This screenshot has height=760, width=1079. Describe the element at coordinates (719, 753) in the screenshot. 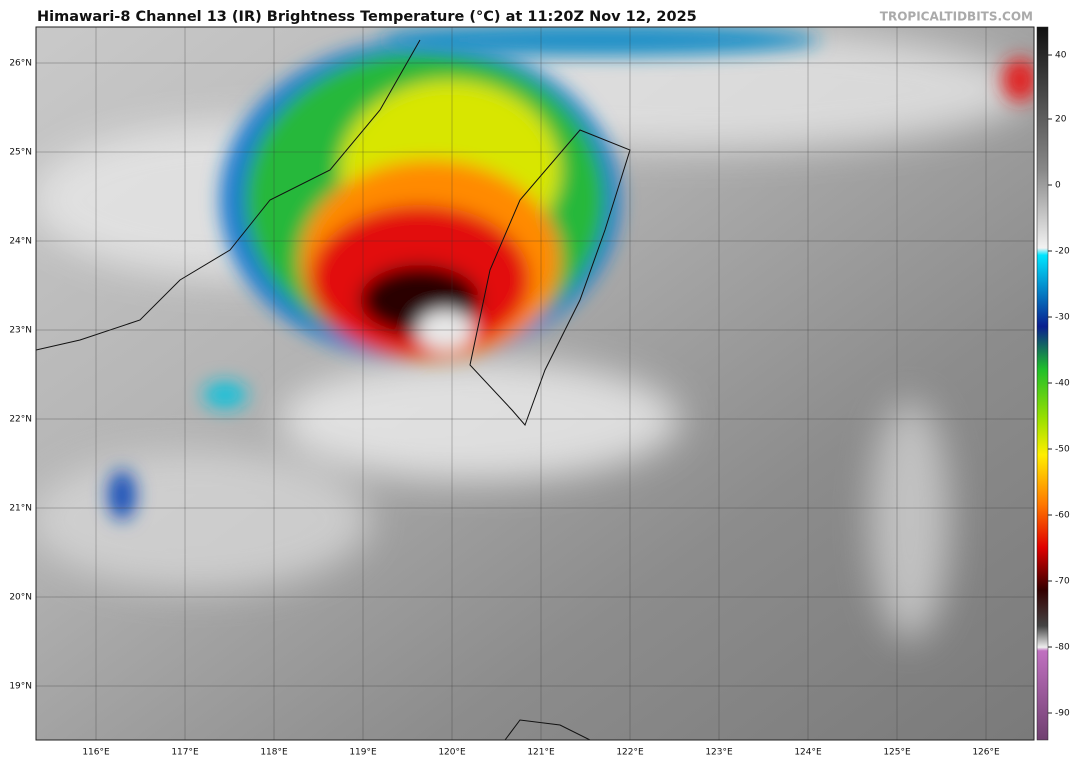

I see `lon-label: 123°E` at that location.